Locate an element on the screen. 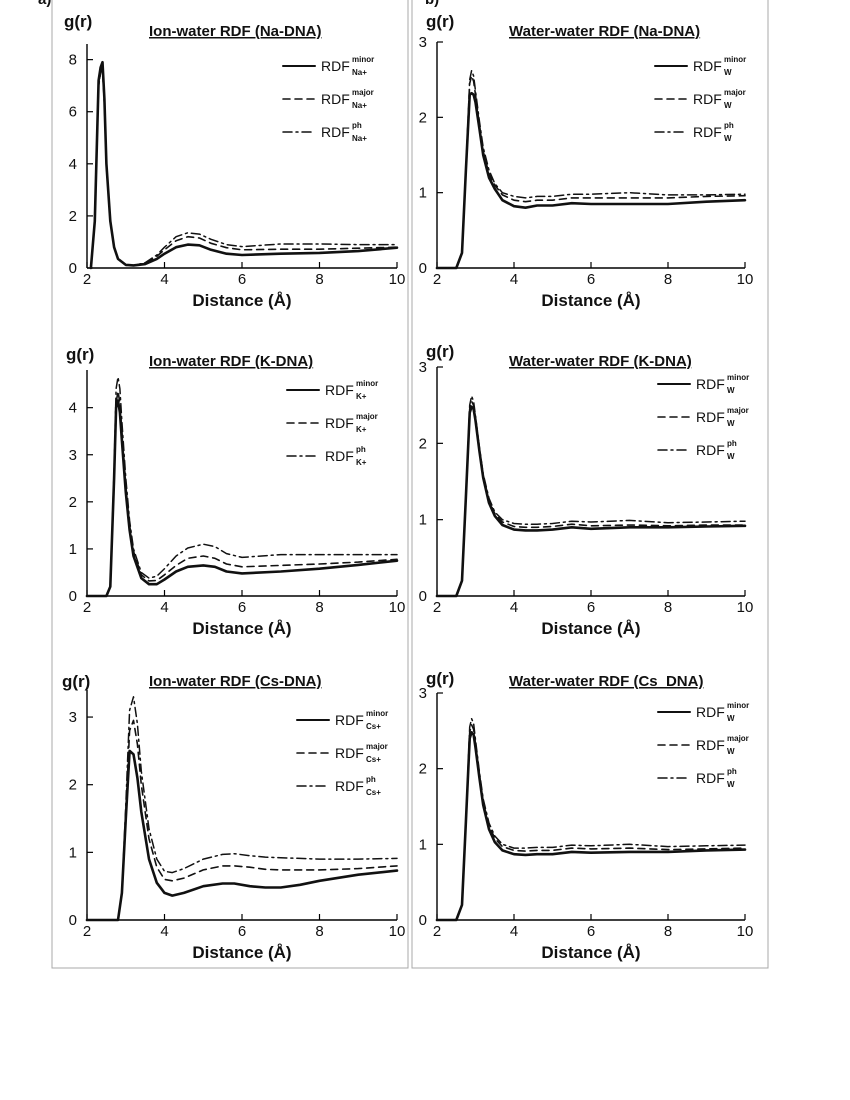  chart-title: Ion-water RDF (K-DNA) is located at coordinates (231, 361).